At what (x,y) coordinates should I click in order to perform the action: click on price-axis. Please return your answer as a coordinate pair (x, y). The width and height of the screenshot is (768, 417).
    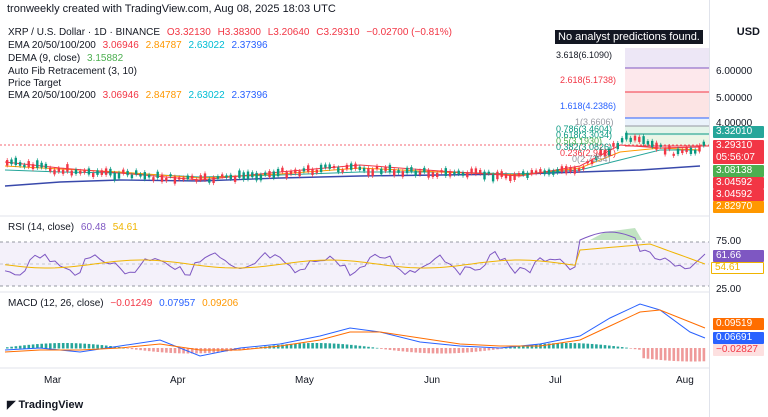
    Looking at the image, I should click on (738, 208).